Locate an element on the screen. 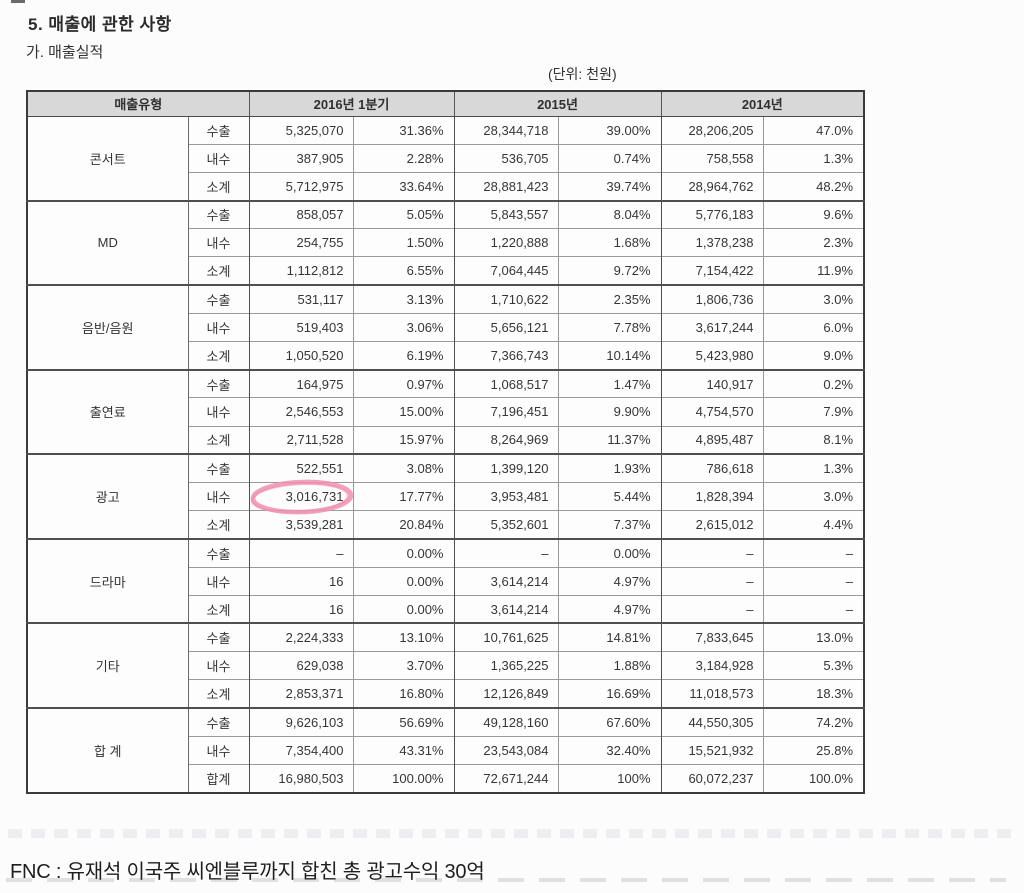  value-cell: 536,705 is located at coordinates (506, 158).